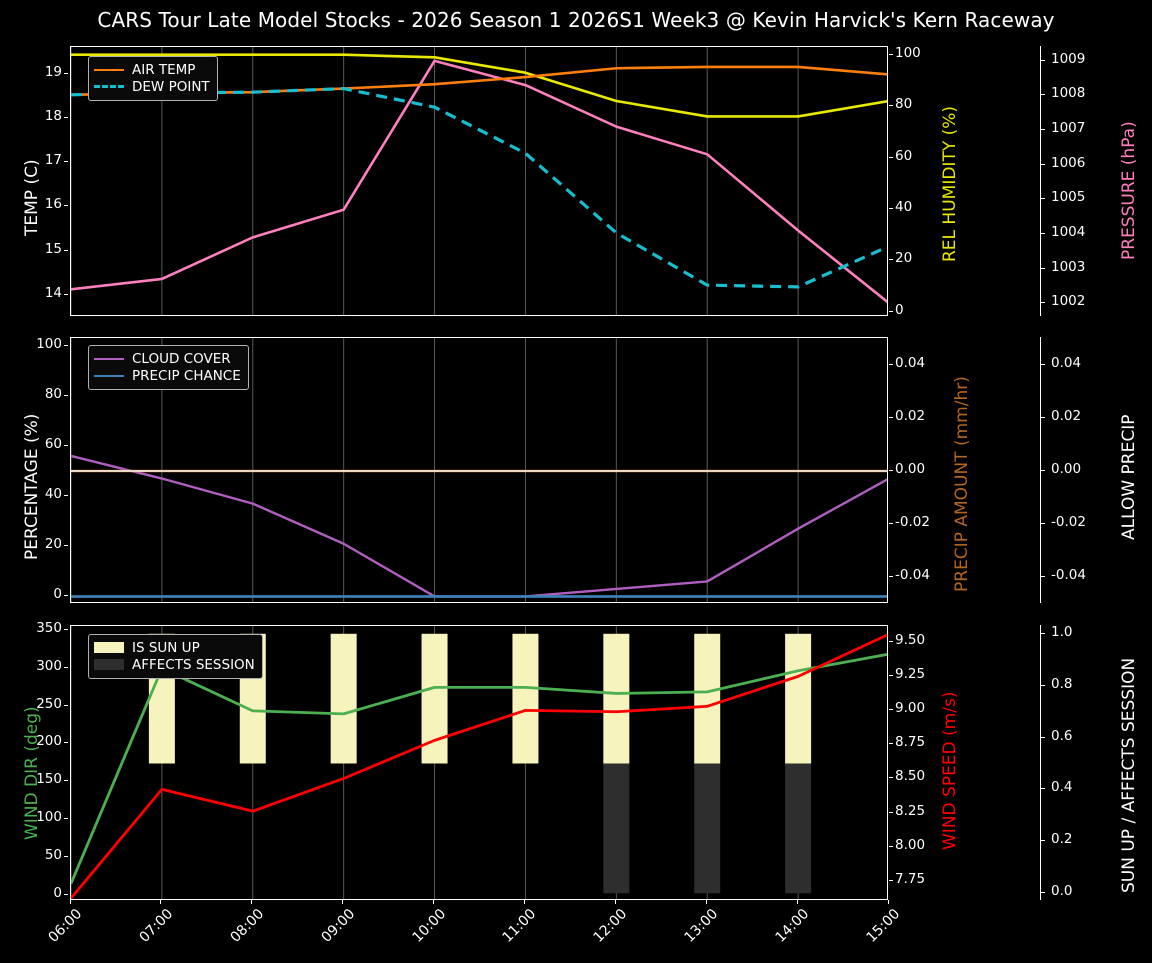  Describe the element at coordinates (32, 486) in the screenshot. I see `panel2-ylabel-percentage: PERCENTAGE (%)` at that location.